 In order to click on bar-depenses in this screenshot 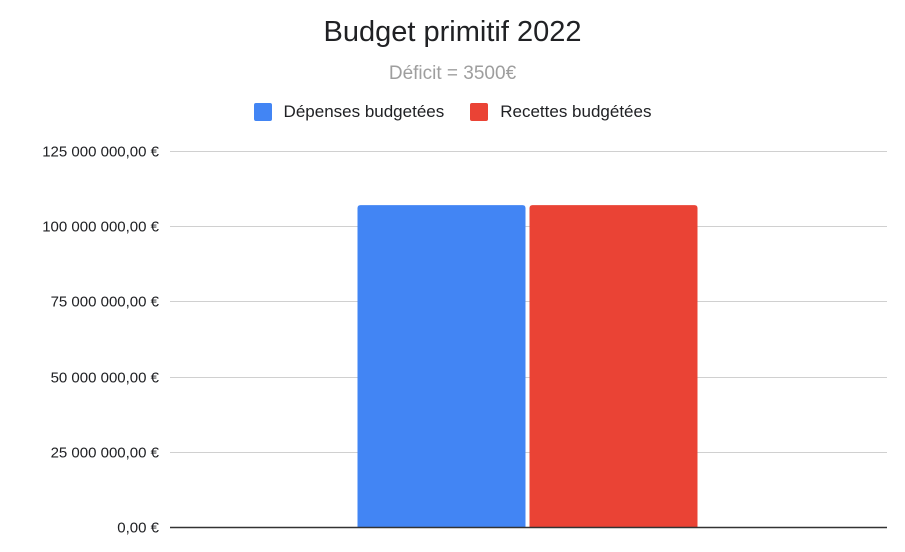, I will do `click(441, 366)`.